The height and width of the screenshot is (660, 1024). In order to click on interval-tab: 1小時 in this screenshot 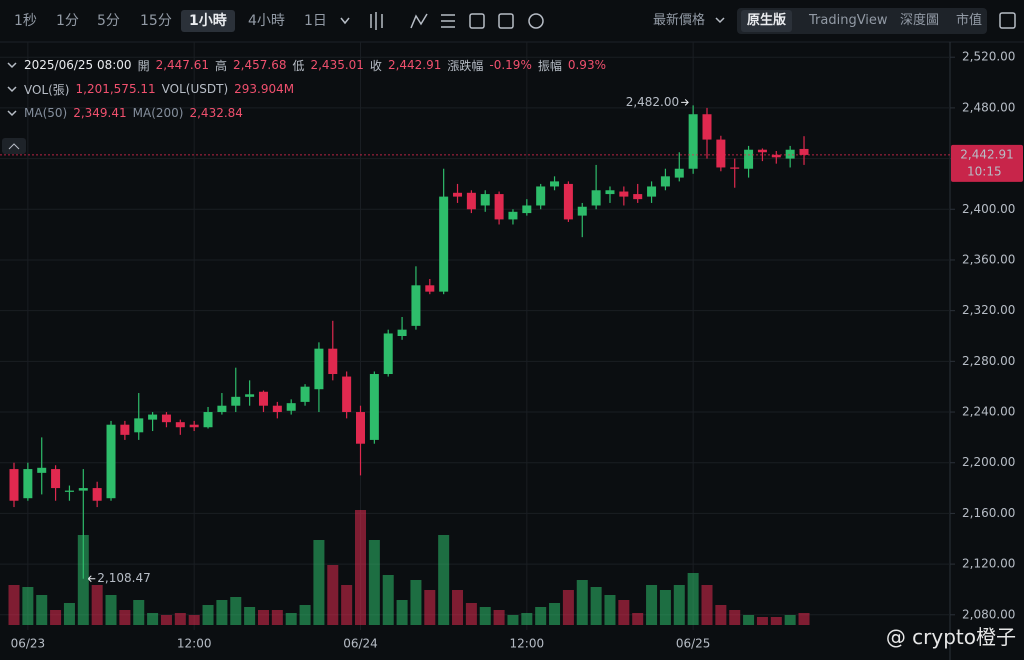, I will do `click(208, 21)`.